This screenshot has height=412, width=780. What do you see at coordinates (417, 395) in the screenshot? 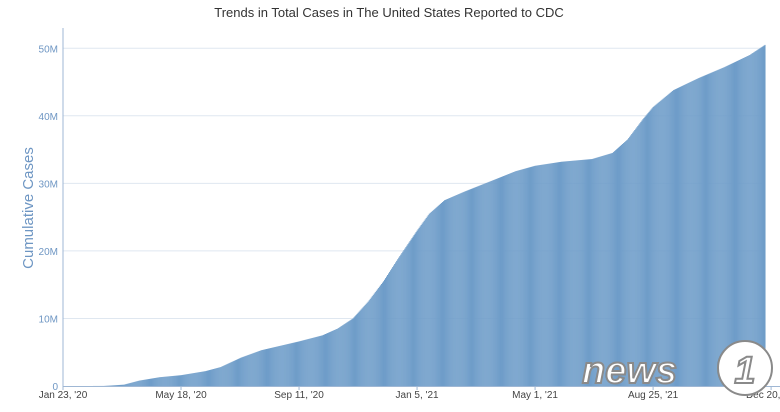
I see `x-tick-label: Jan 5, '21` at bounding box center [417, 395].